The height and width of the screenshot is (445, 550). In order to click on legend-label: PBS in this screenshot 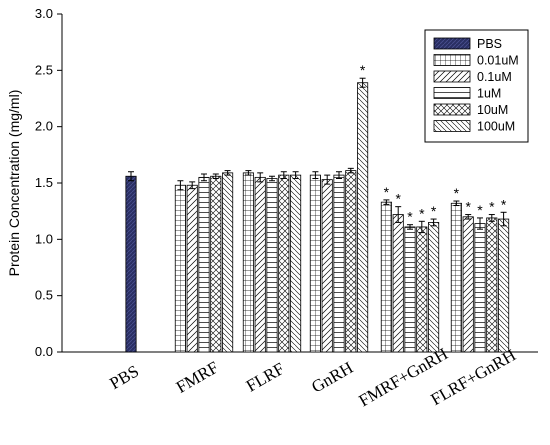, I will do `click(489, 44)`.